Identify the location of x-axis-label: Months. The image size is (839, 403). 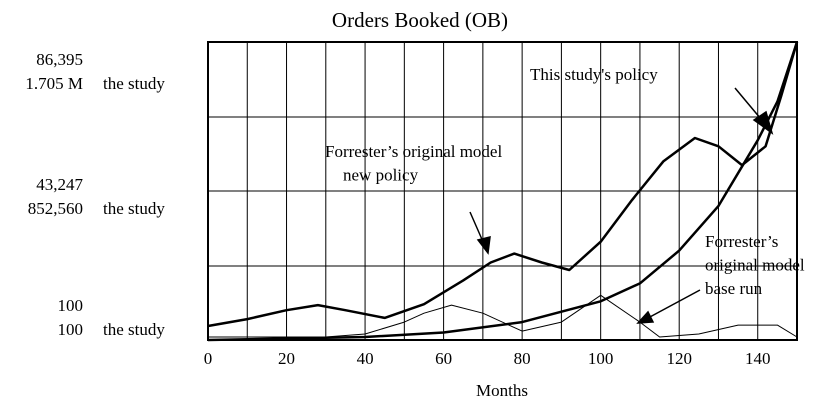
(502, 390).